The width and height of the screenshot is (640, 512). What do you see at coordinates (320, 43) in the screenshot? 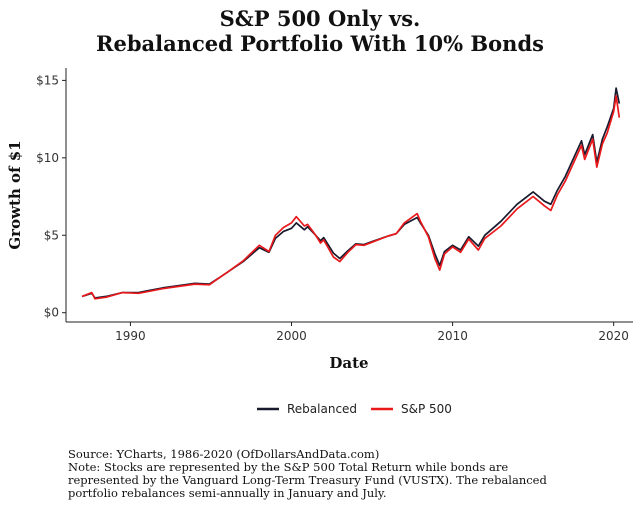
I see `chart-title-line-2: Rebalanced Portfolio With 10% Bonds` at bounding box center [320, 43].